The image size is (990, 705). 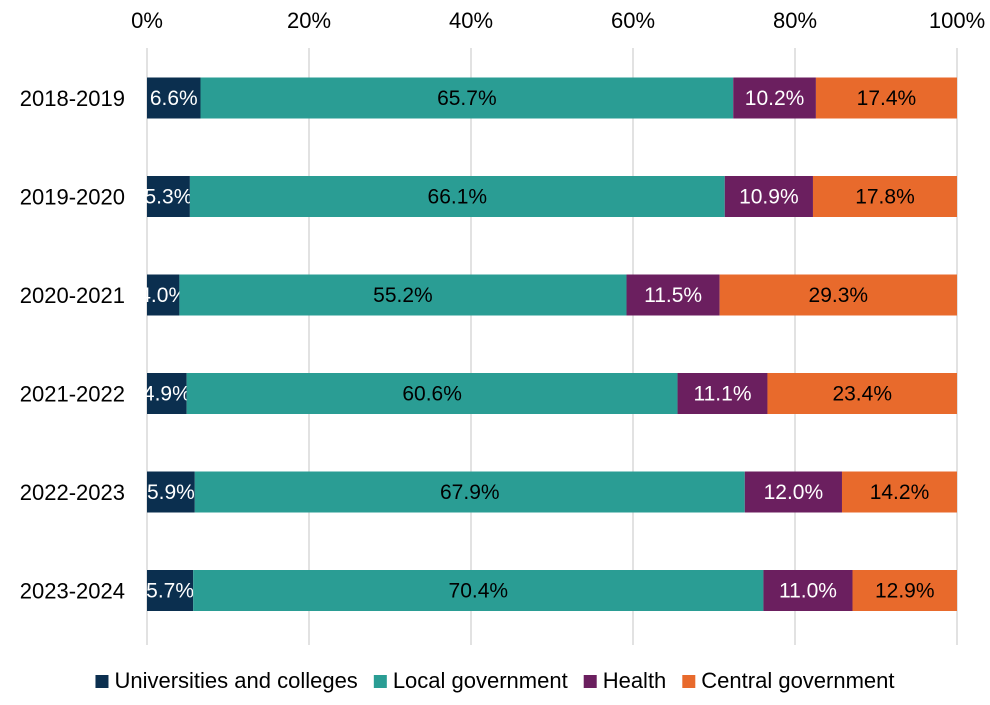 I want to click on data-label: 5.9%, so click(x=171, y=492).